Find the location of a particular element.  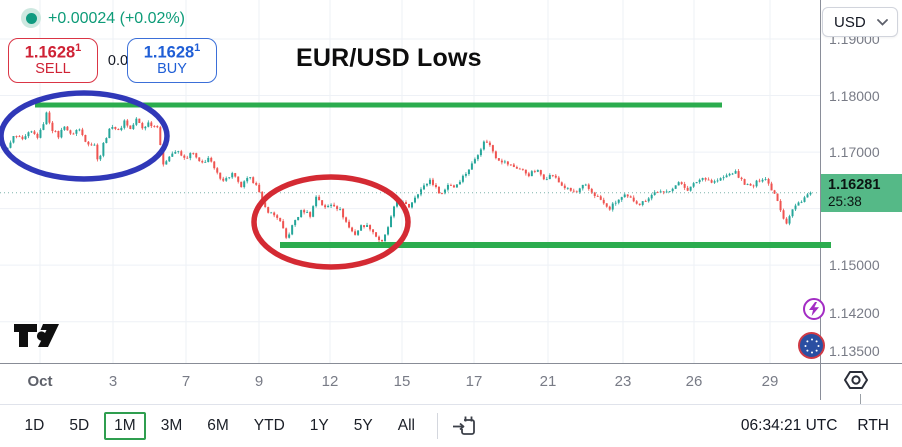

time-axis-label: Oct is located at coordinates (40, 381).